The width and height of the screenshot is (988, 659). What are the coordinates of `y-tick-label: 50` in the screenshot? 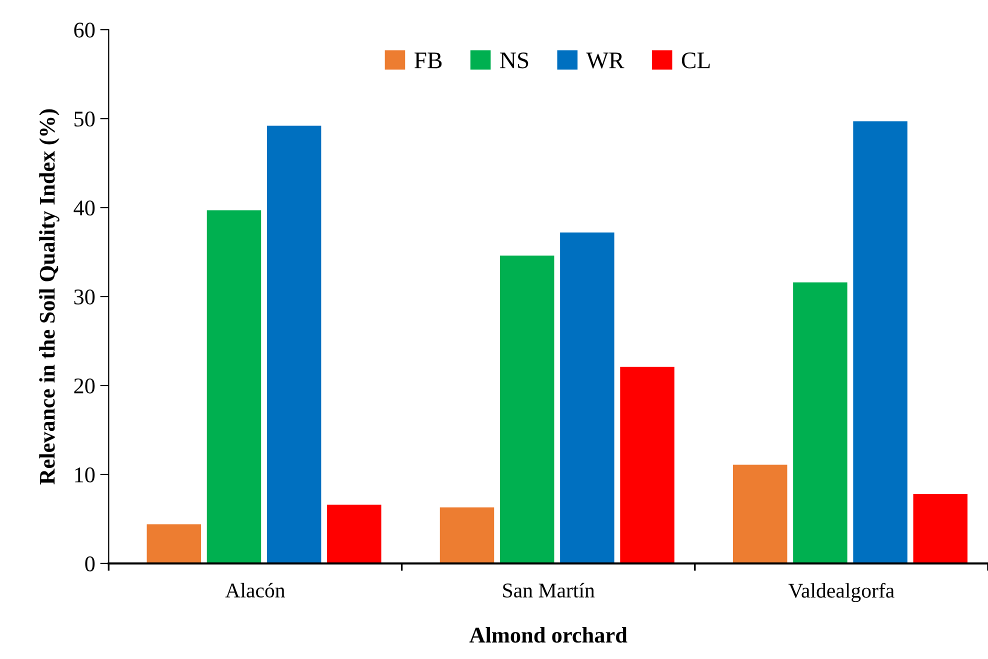 It's located at (84, 119).